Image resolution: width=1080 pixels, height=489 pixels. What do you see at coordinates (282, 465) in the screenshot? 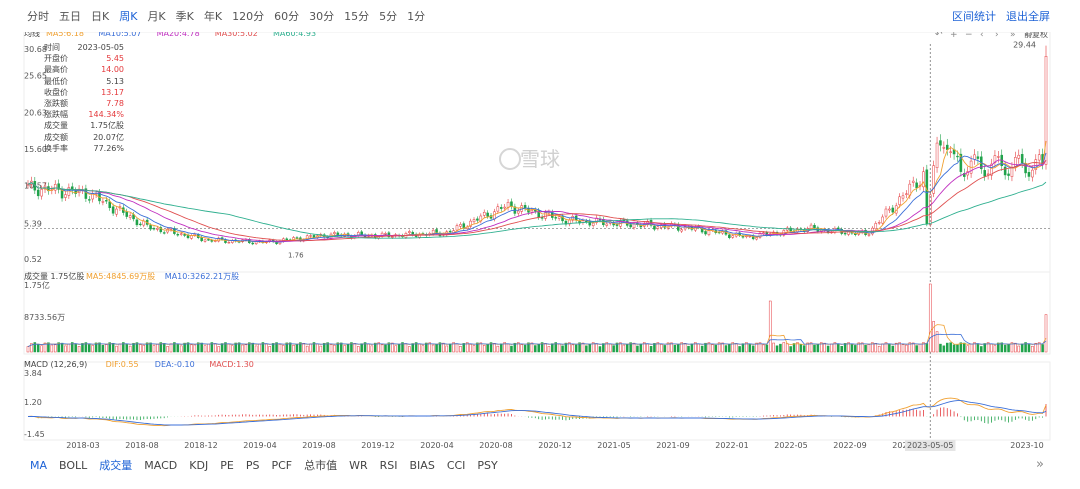
I see `indicator-tab-7: PCF` at bounding box center [282, 465].